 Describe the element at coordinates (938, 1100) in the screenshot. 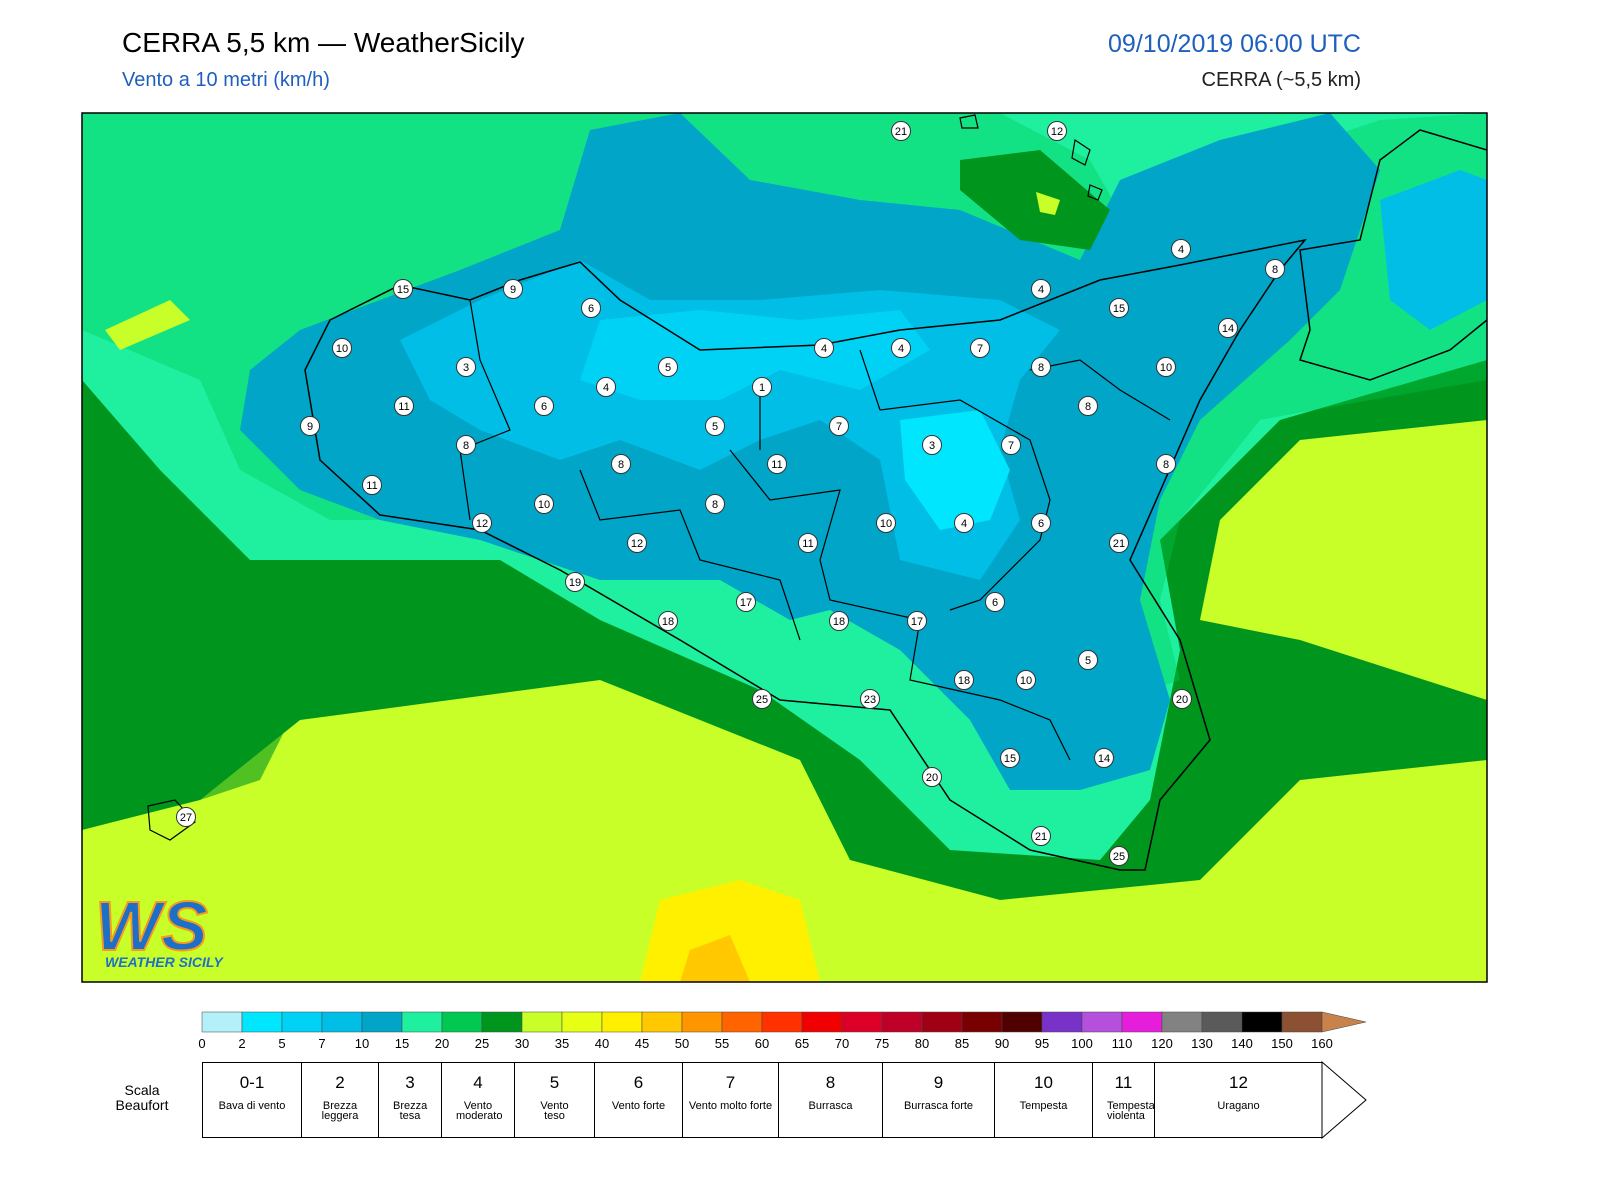

I see `beaufort-cell: 9 Burrasca forte` at that location.